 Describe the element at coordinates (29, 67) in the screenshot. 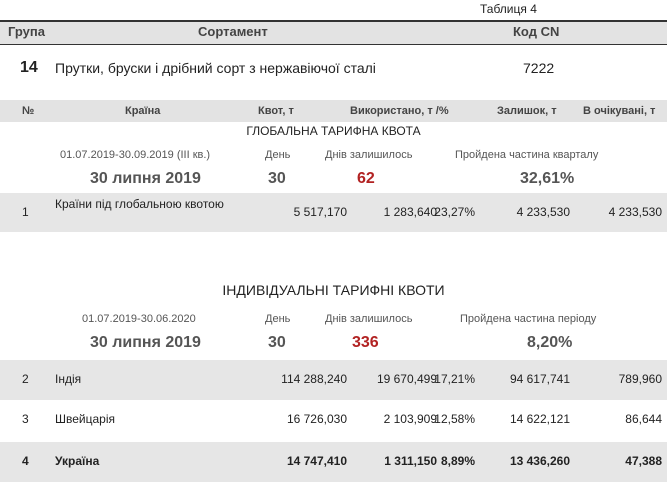

I see `product-group: 14` at that location.